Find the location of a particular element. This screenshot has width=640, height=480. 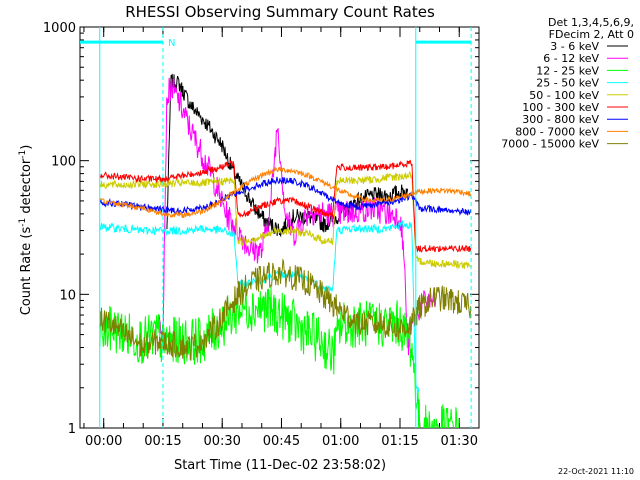

x-axis-label: Start Time (11-Dec-02 23:58:02) is located at coordinates (280, 465).